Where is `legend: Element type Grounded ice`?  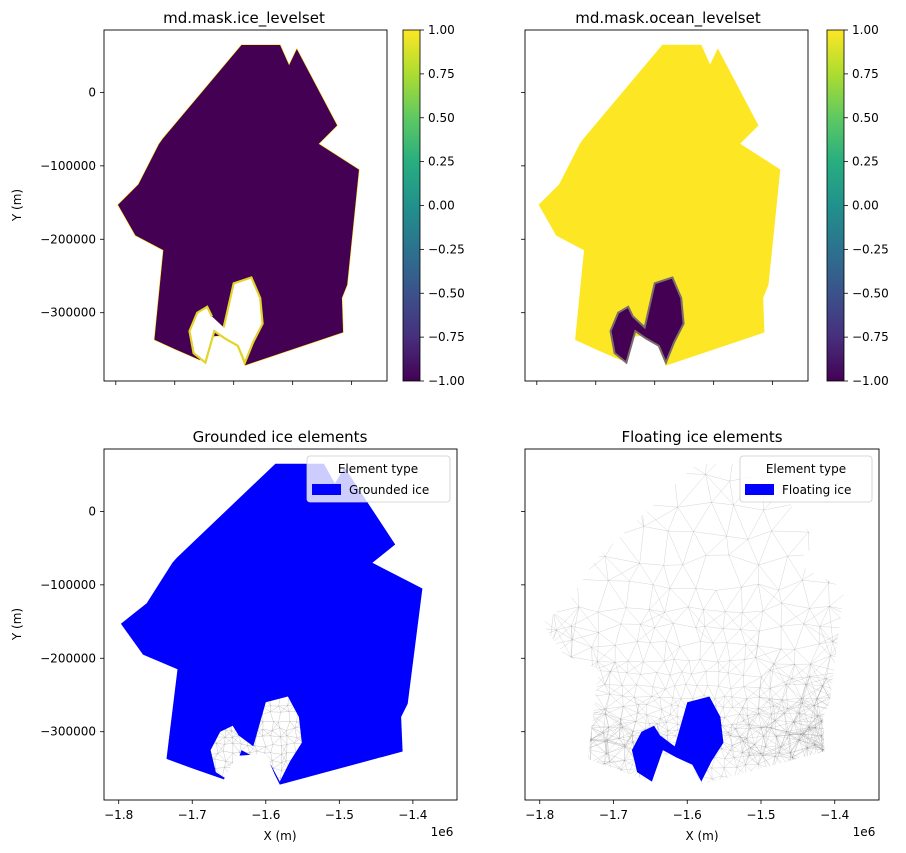 legend: Element type Grounded ice is located at coordinates (378, 479).